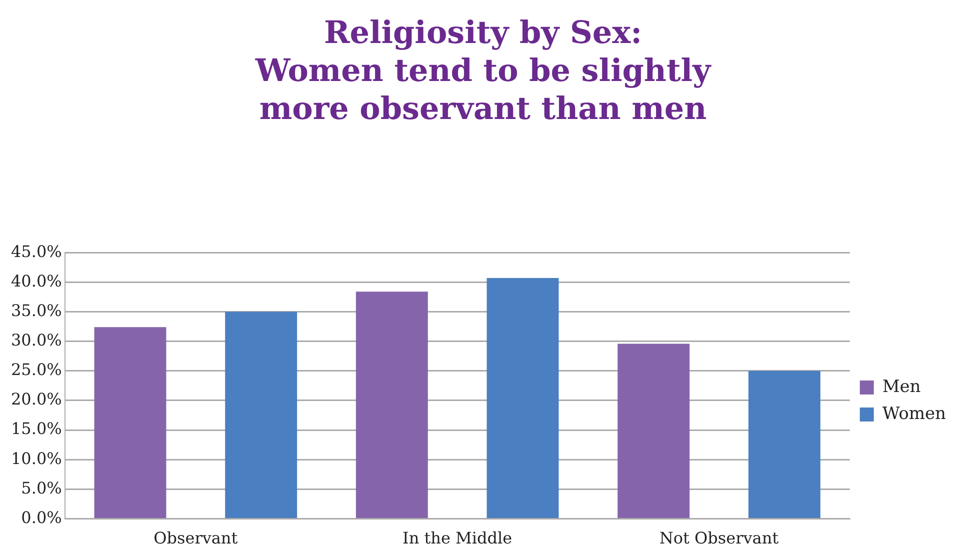  Describe the element at coordinates (196, 538) in the screenshot. I see `x-tick-label: Observant` at that location.